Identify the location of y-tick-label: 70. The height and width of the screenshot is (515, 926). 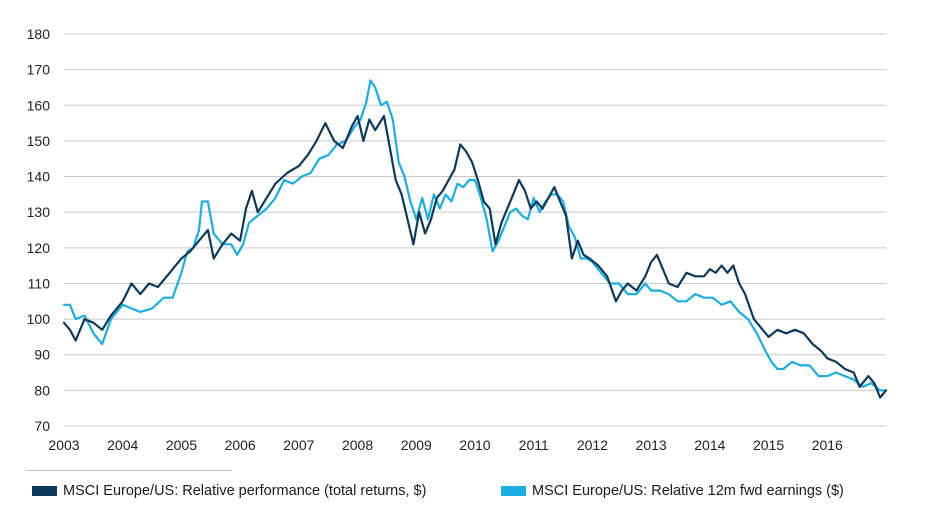
(42, 426).